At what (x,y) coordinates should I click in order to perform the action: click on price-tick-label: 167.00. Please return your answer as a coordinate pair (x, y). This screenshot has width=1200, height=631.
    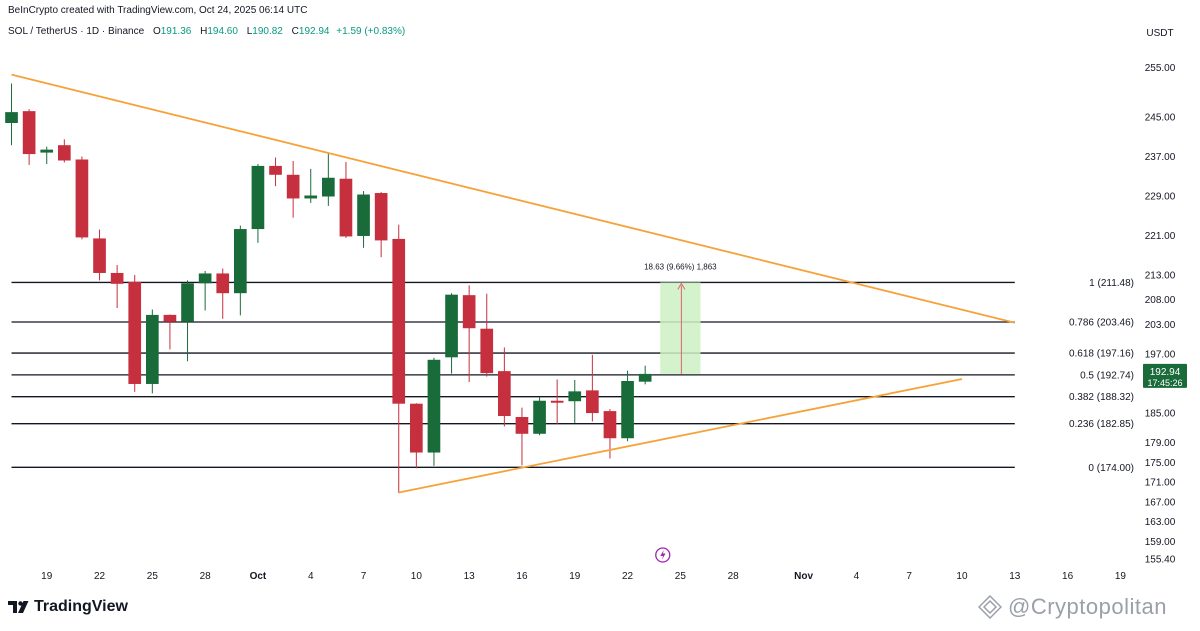
    Looking at the image, I should click on (1160, 502).